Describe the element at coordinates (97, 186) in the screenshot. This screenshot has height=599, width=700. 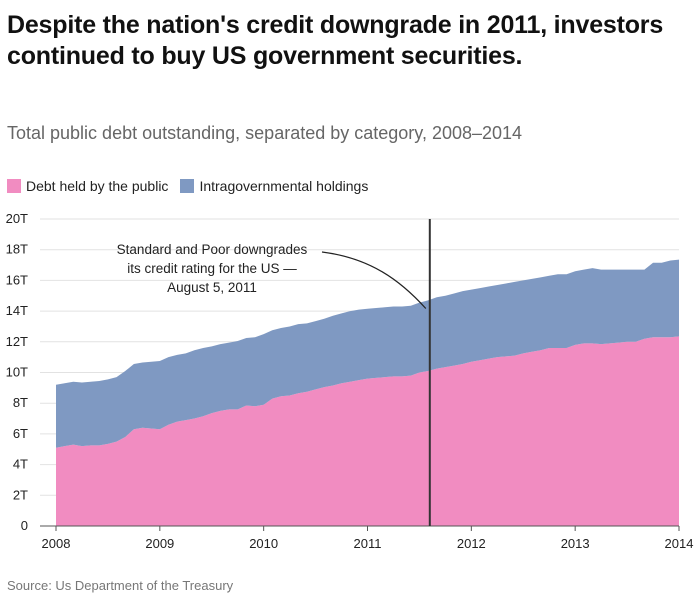
I see `legend-label-public: Debt held by the public` at that location.